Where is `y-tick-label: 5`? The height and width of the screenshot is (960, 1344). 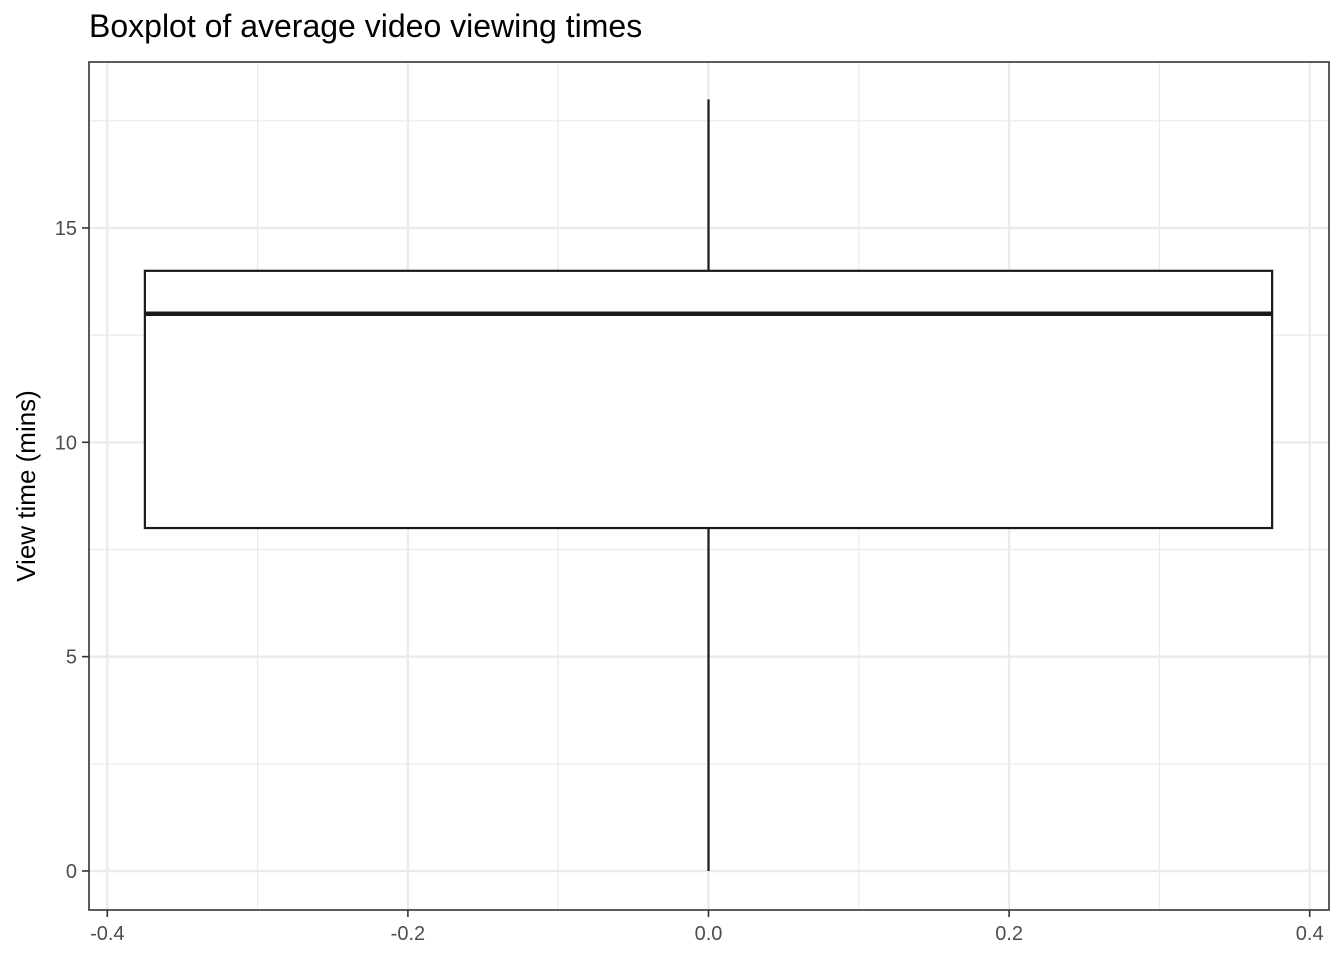 y-tick-label: 5 is located at coordinates (71, 658).